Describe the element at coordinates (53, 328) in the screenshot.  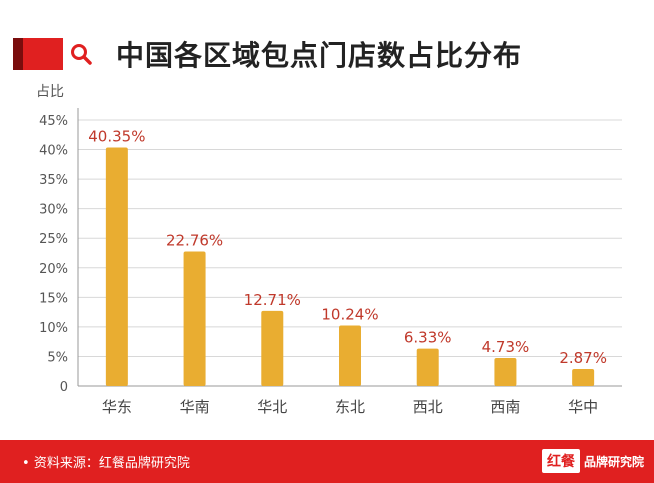
I see `y-tick-label: 10%` at that location.